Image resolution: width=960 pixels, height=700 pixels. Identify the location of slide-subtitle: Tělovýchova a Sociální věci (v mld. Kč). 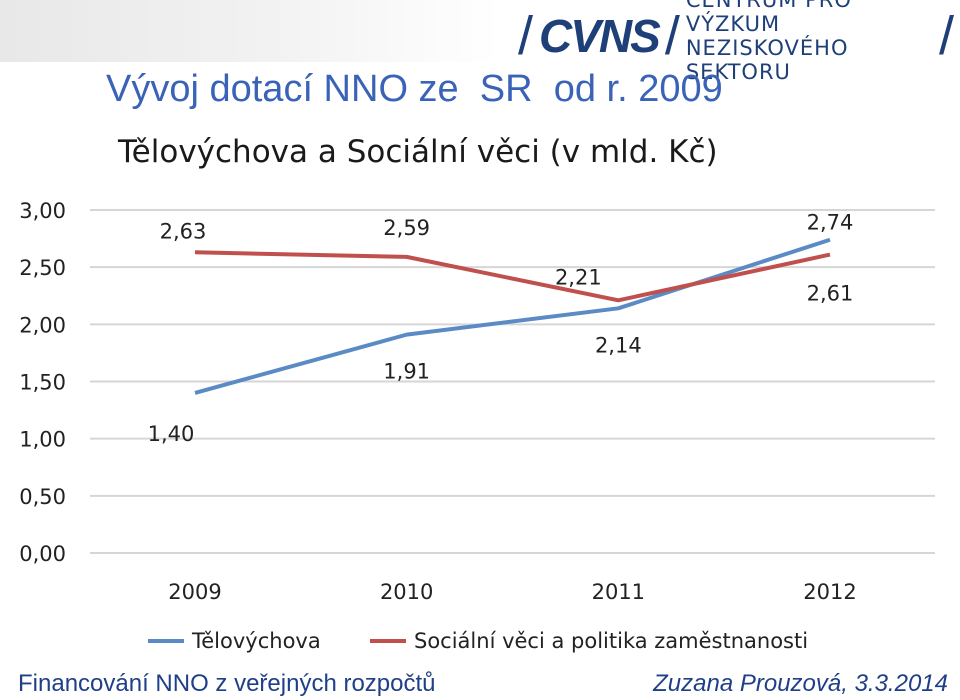
(418, 152).